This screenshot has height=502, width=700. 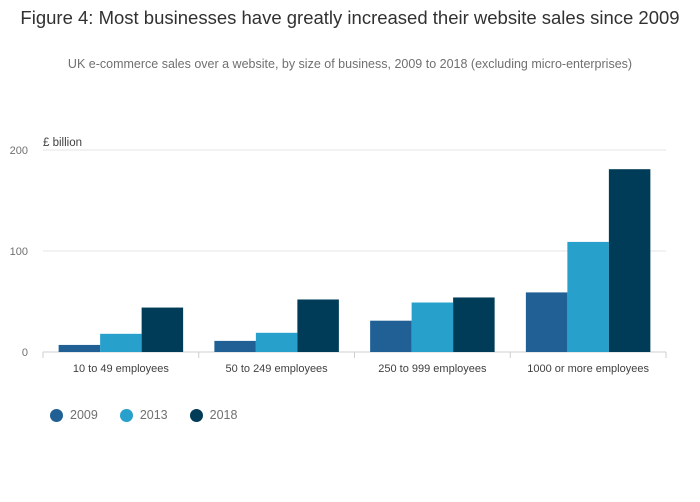 What do you see at coordinates (277, 369) in the screenshot?
I see `x-tick-label: 50 to 249 employees` at bounding box center [277, 369].